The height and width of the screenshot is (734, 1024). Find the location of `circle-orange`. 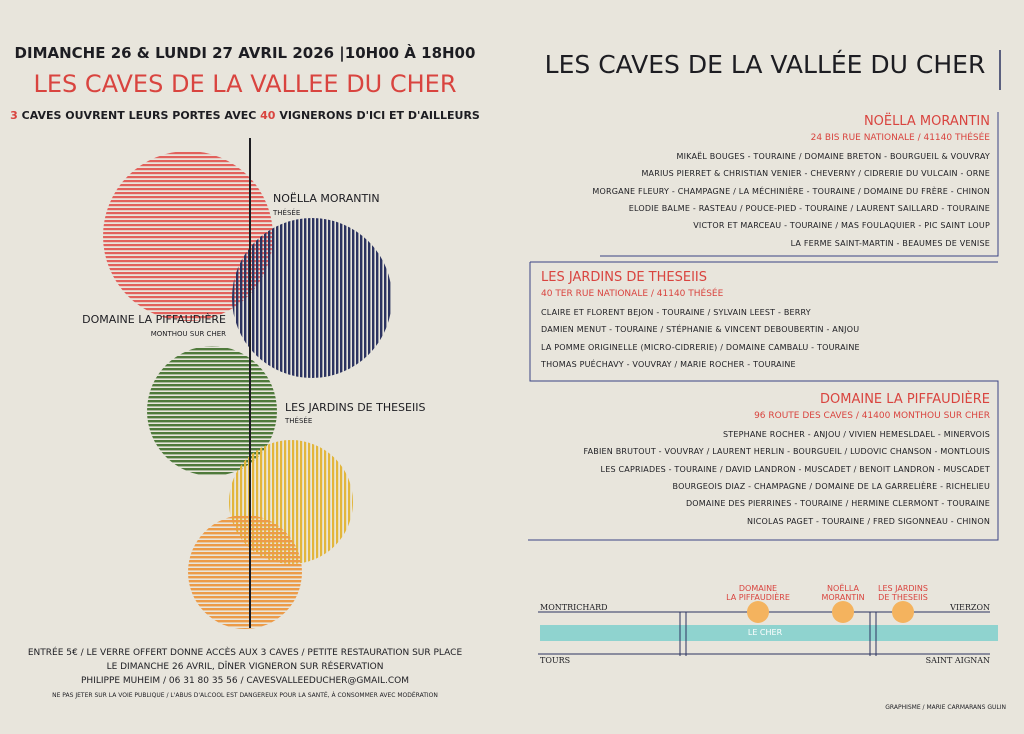

circle-orange is located at coordinates (245, 572).